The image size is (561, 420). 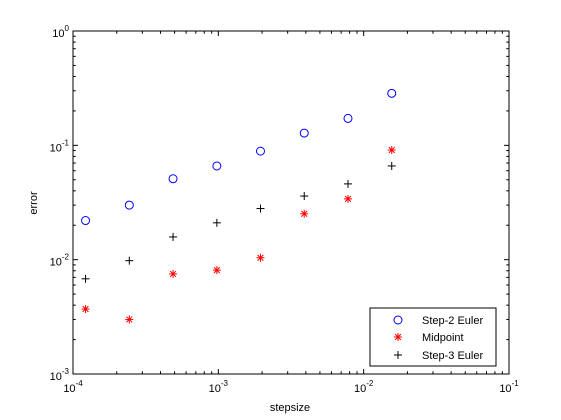 What do you see at coordinates (364, 387) in the screenshot?
I see `x-tick-label: 10⁻²` at bounding box center [364, 387].